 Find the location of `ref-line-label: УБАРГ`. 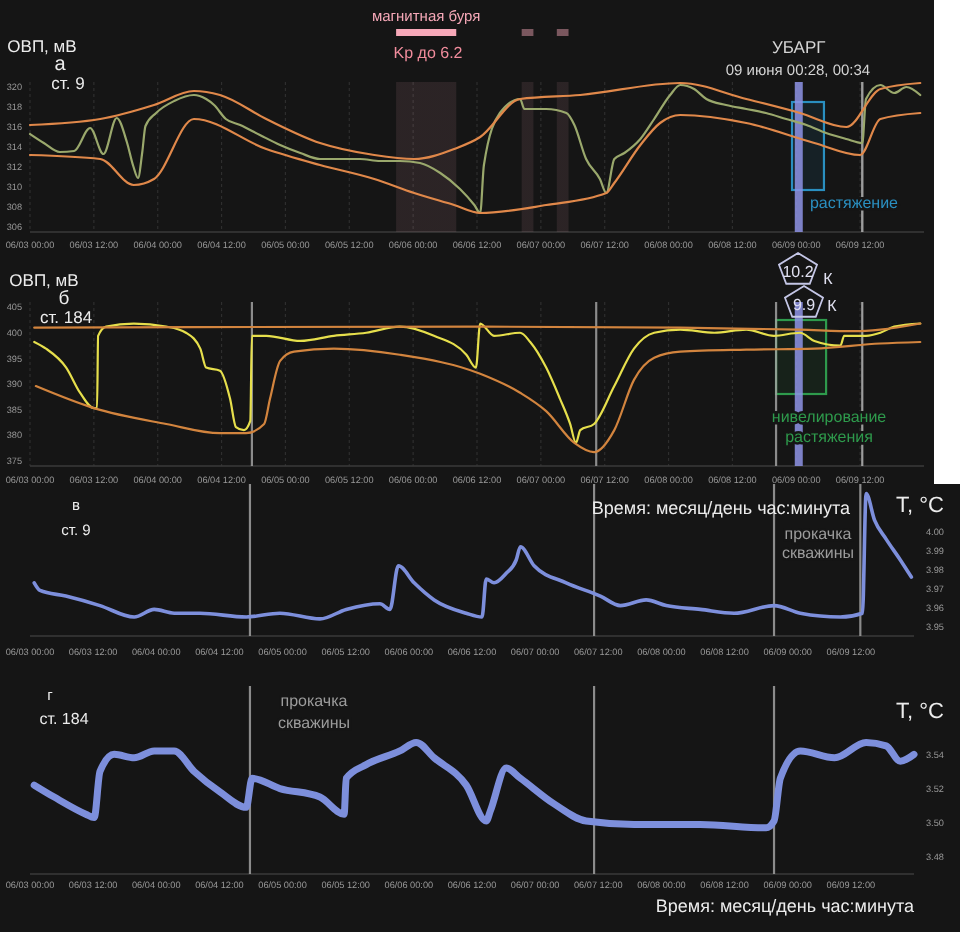

ref-line-label: УБАРГ is located at coordinates (799, 47).